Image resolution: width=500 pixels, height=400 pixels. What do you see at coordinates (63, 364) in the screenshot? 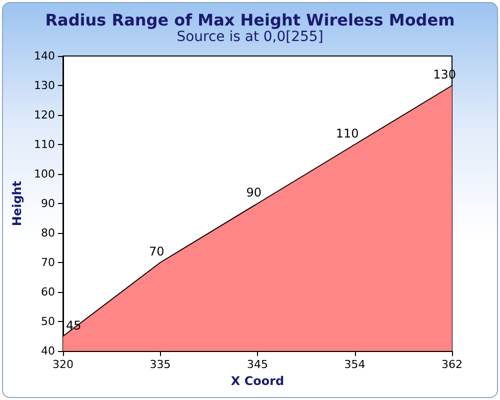
I see `x-tick-label: 320` at bounding box center [63, 364].